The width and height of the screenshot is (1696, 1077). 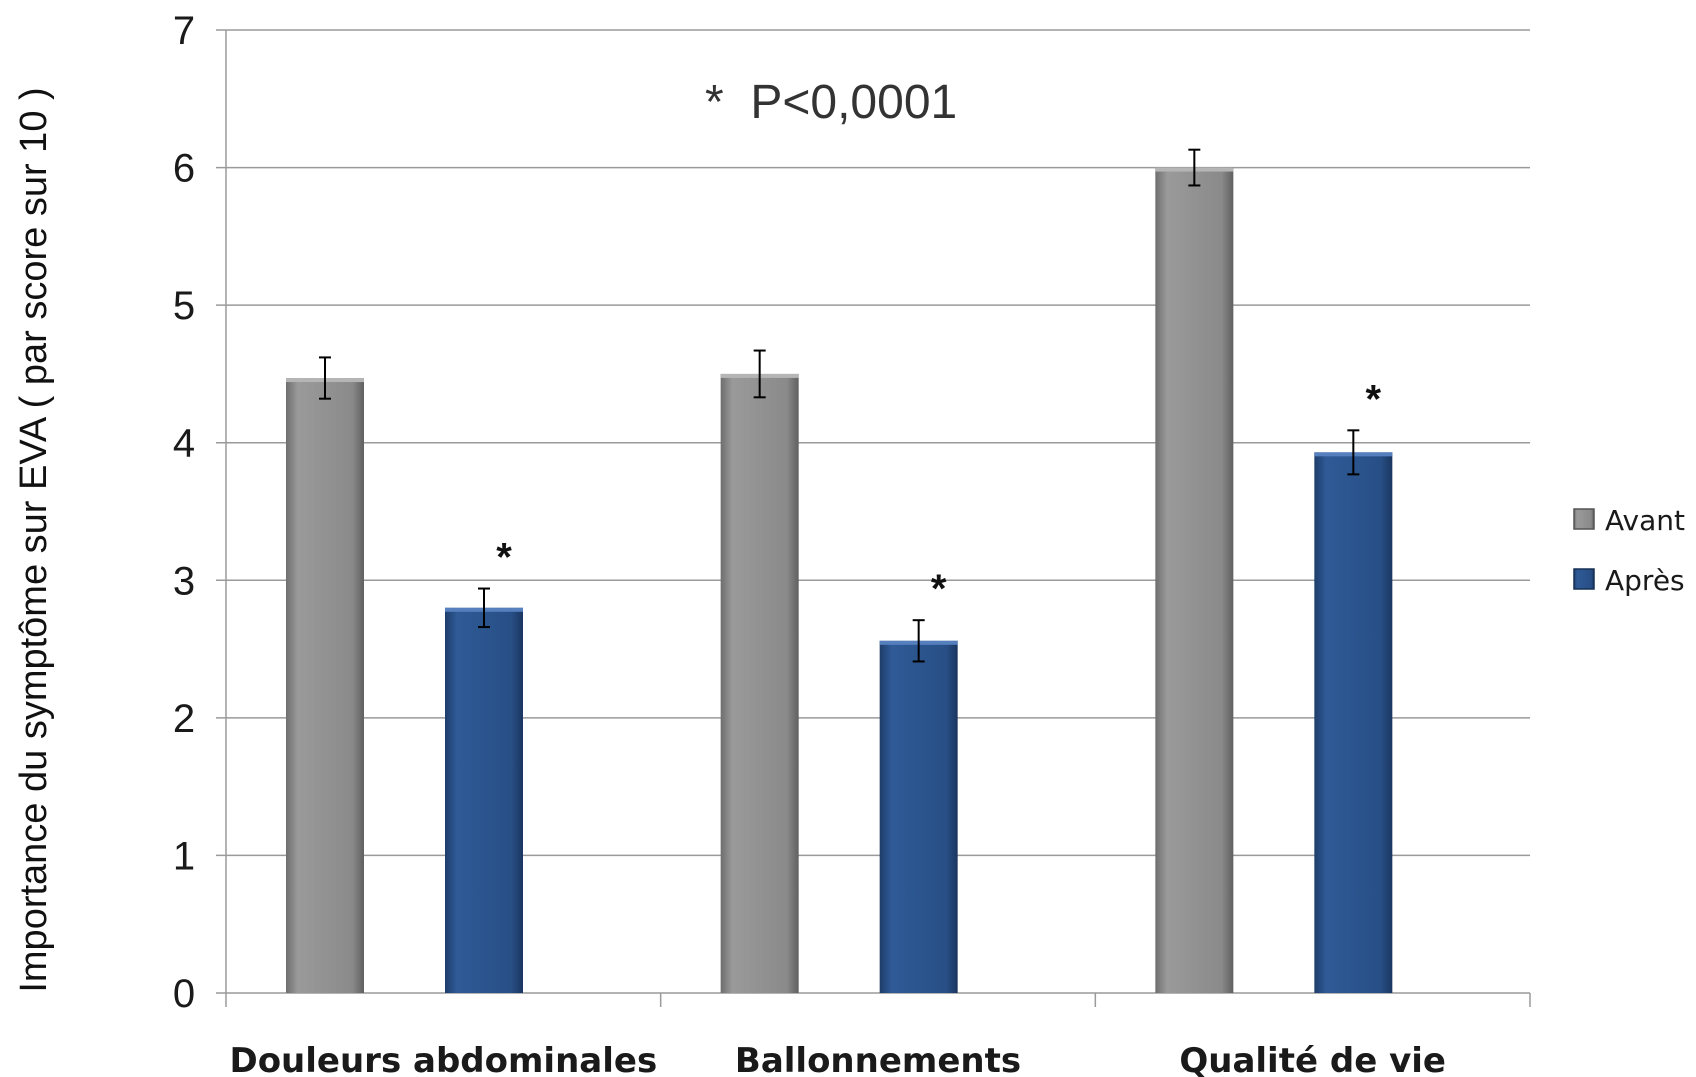 What do you see at coordinates (1584, 519) in the screenshot?
I see `legend-swatch-avant` at bounding box center [1584, 519].